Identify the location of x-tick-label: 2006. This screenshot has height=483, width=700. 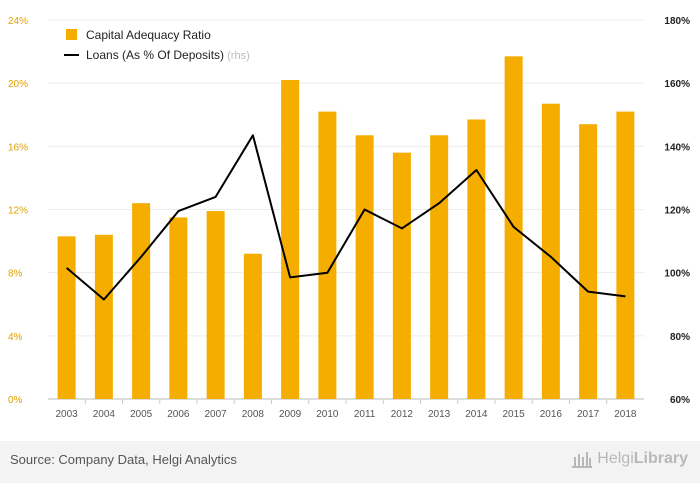
(178, 414).